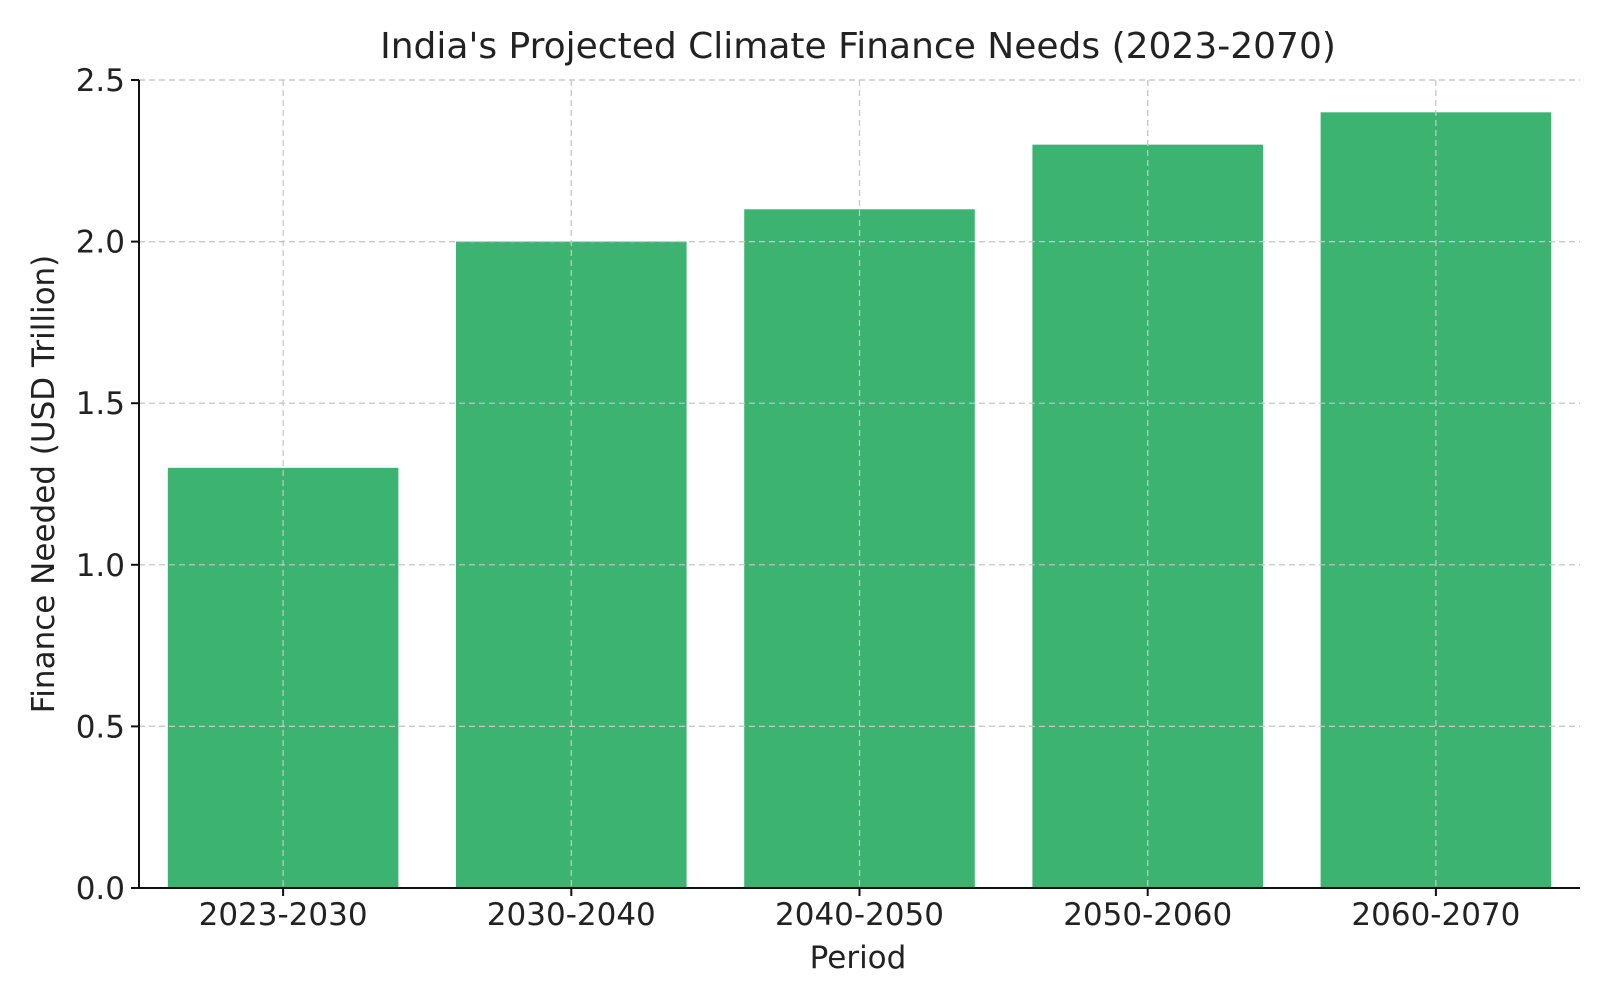  What do you see at coordinates (100, 81) in the screenshot?
I see `y-tick-label: 2.5` at bounding box center [100, 81].